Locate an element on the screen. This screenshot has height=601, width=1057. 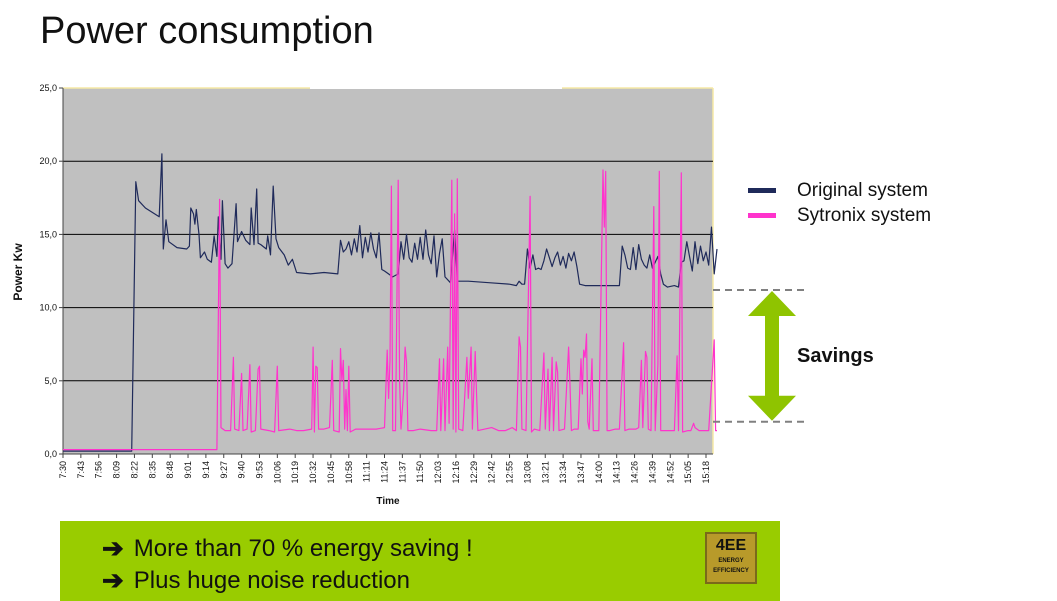
x-tick-label: 14:13 is located at coordinates (617, 472).